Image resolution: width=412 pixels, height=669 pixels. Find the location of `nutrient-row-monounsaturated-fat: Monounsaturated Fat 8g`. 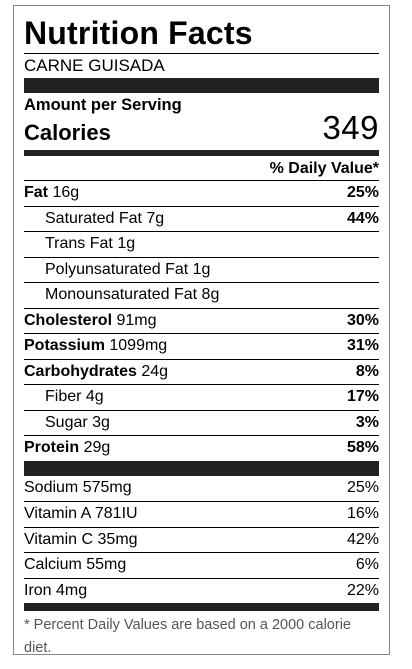

nutrient-row-monounsaturated-fat: Monounsaturated Fat 8g is located at coordinates (201, 295).